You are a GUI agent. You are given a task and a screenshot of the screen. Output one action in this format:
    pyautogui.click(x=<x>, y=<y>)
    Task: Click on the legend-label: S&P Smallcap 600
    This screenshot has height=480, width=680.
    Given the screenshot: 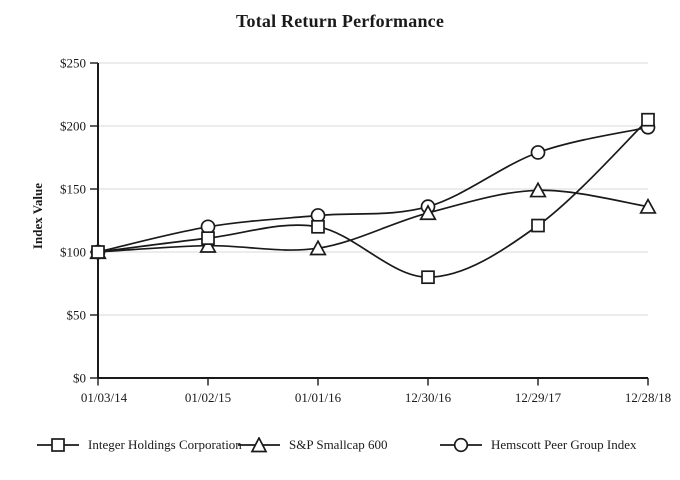 What is the action you would take?
    pyautogui.click(x=338, y=444)
    